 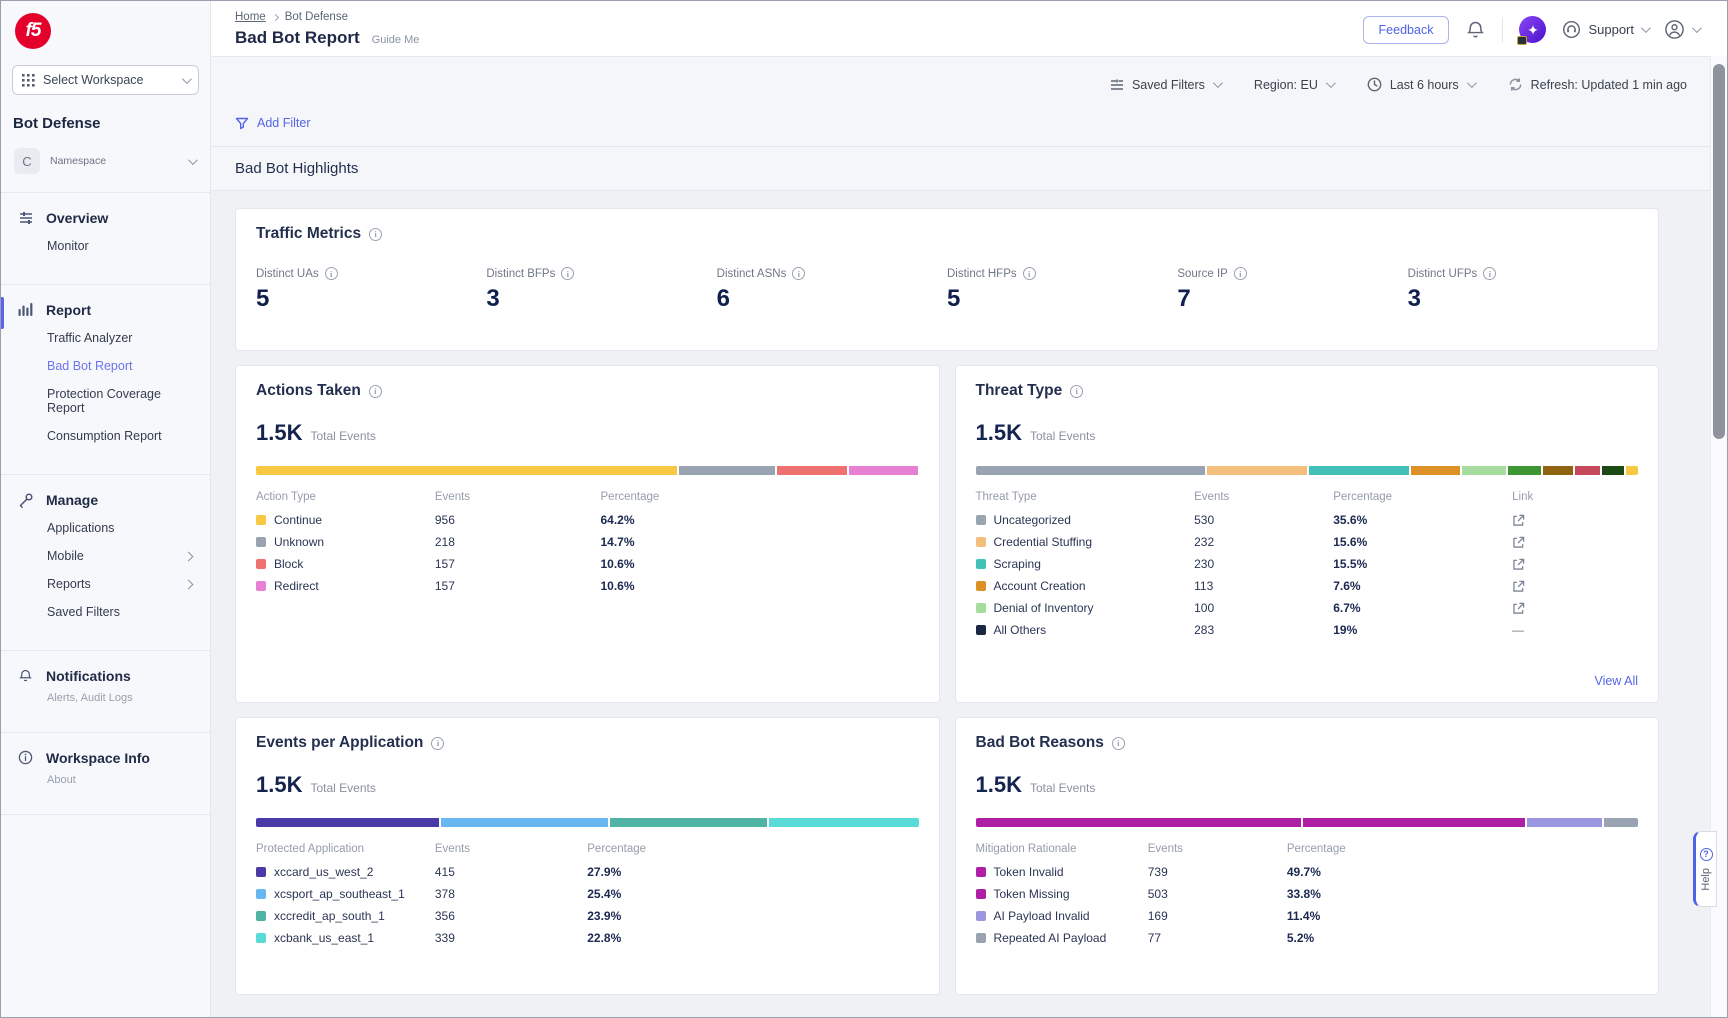 What do you see at coordinates (105, 338) in the screenshot?
I see `sidebar-item-traffic-analyzer: Traffic Analyzer` at bounding box center [105, 338].